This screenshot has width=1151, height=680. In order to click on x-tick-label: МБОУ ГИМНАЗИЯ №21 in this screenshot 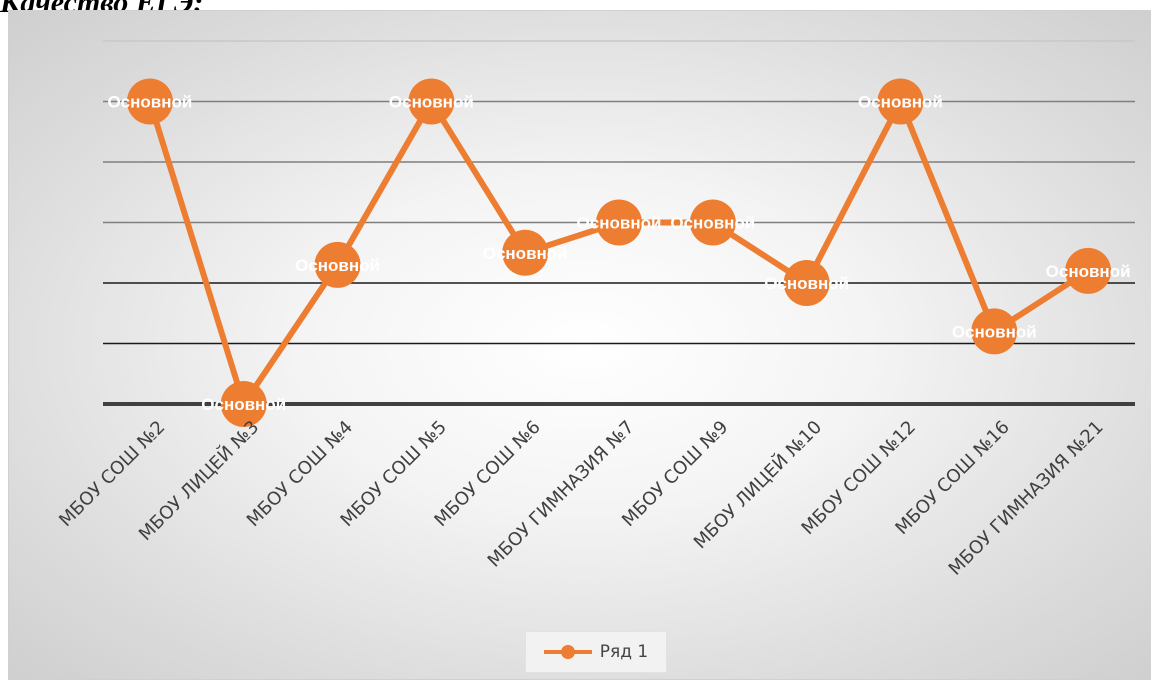, I will do `click(1026, 498)`.